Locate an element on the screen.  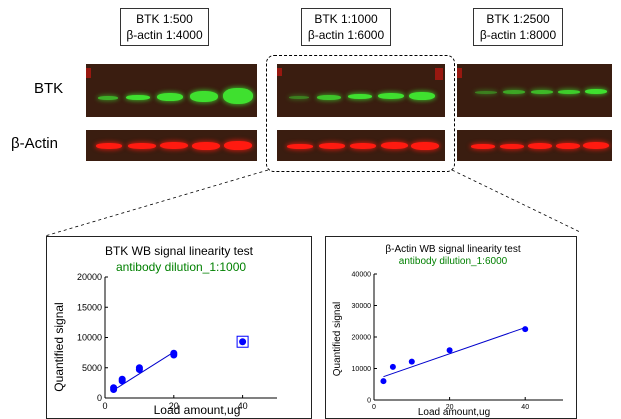
y-tick-label: 15000 is located at coordinates (89, 307).